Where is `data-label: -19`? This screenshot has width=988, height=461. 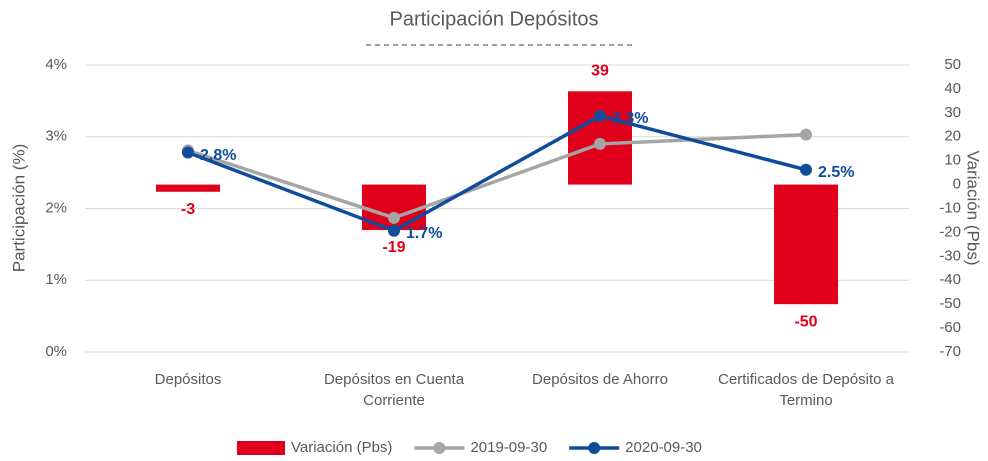 data-label: -19 is located at coordinates (393, 247).